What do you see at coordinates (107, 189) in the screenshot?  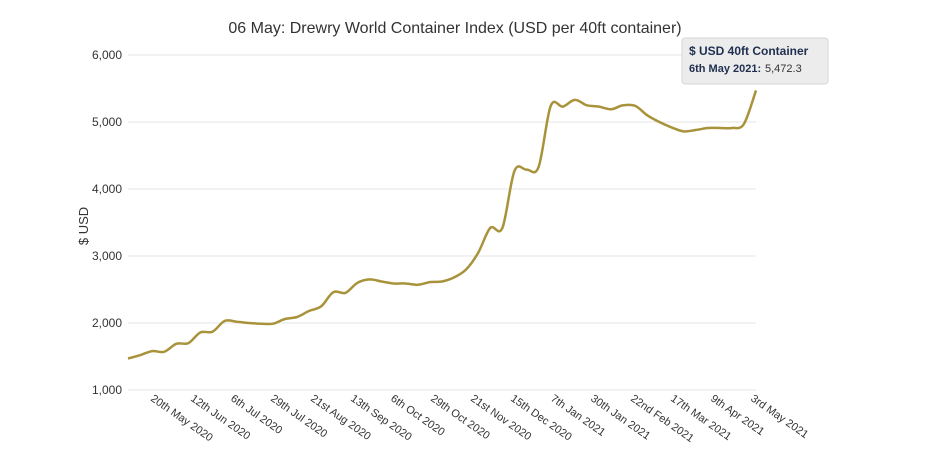 I see `y-tick-label: 4,000` at bounding box center [107, 189].